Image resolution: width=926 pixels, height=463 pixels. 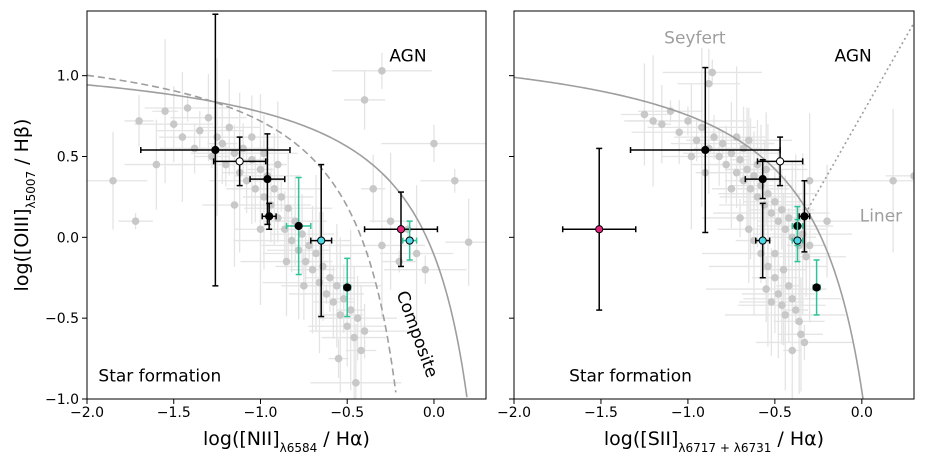 I want to click on x-tick-label: −0.5, so click(x=347, y=413).